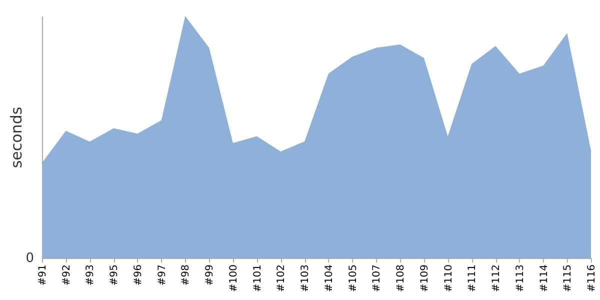 This screenshot has width=600, height=300. I want to click on x-tick-label: #100, so click(234, 278).